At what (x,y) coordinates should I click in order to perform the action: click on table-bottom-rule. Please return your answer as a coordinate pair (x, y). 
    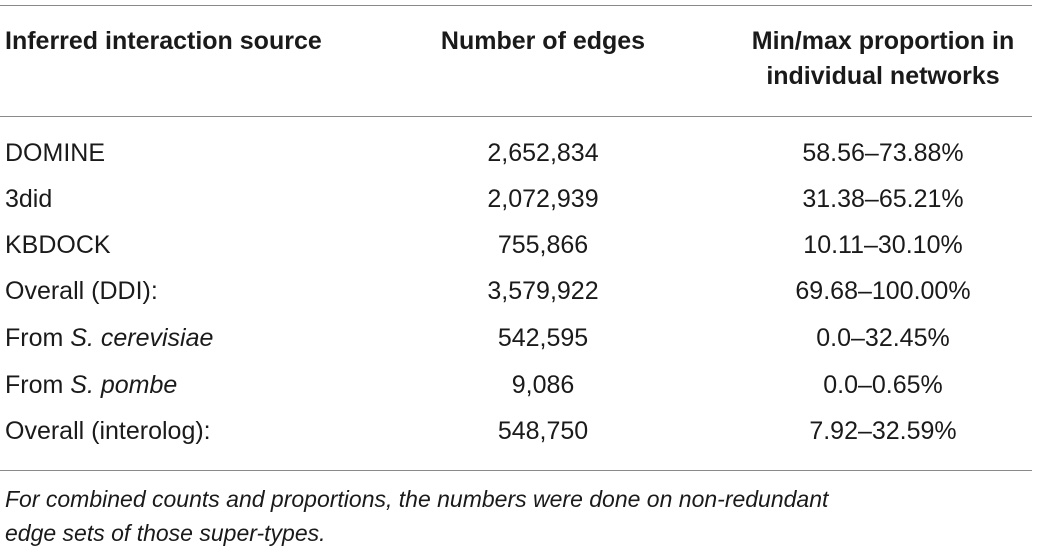
    Looking at the image, I should click on (516, 470).